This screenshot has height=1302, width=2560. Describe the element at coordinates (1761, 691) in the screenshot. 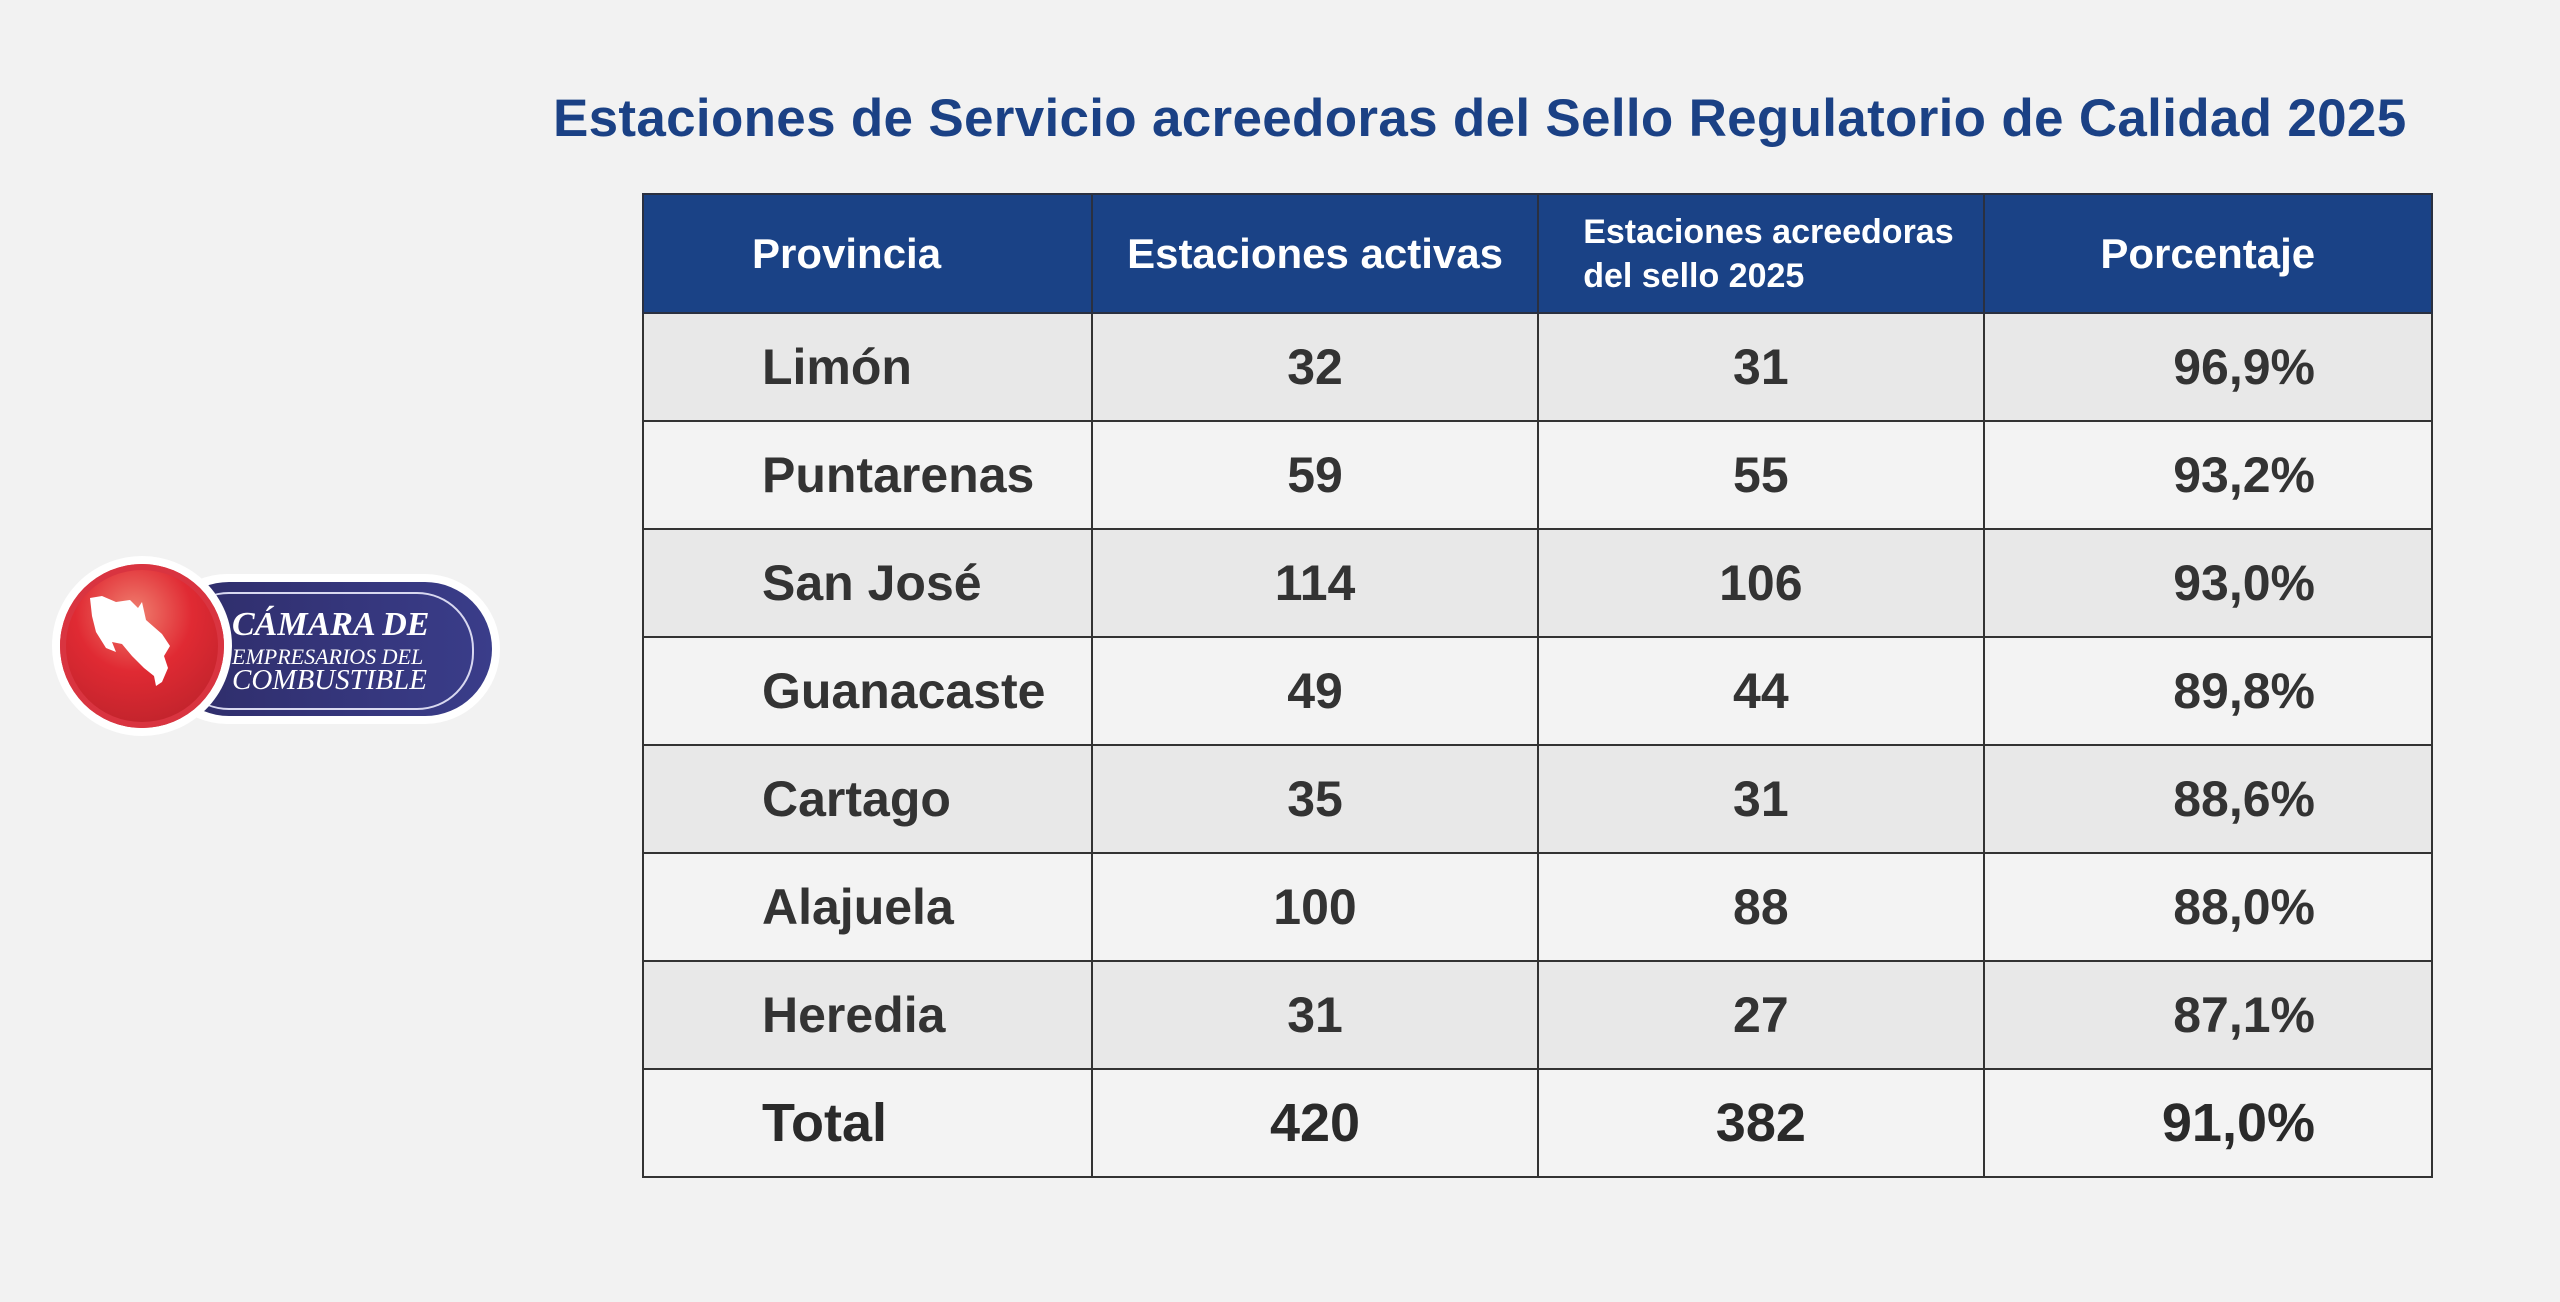

I see `cell-acreedoras: 44` at that location.